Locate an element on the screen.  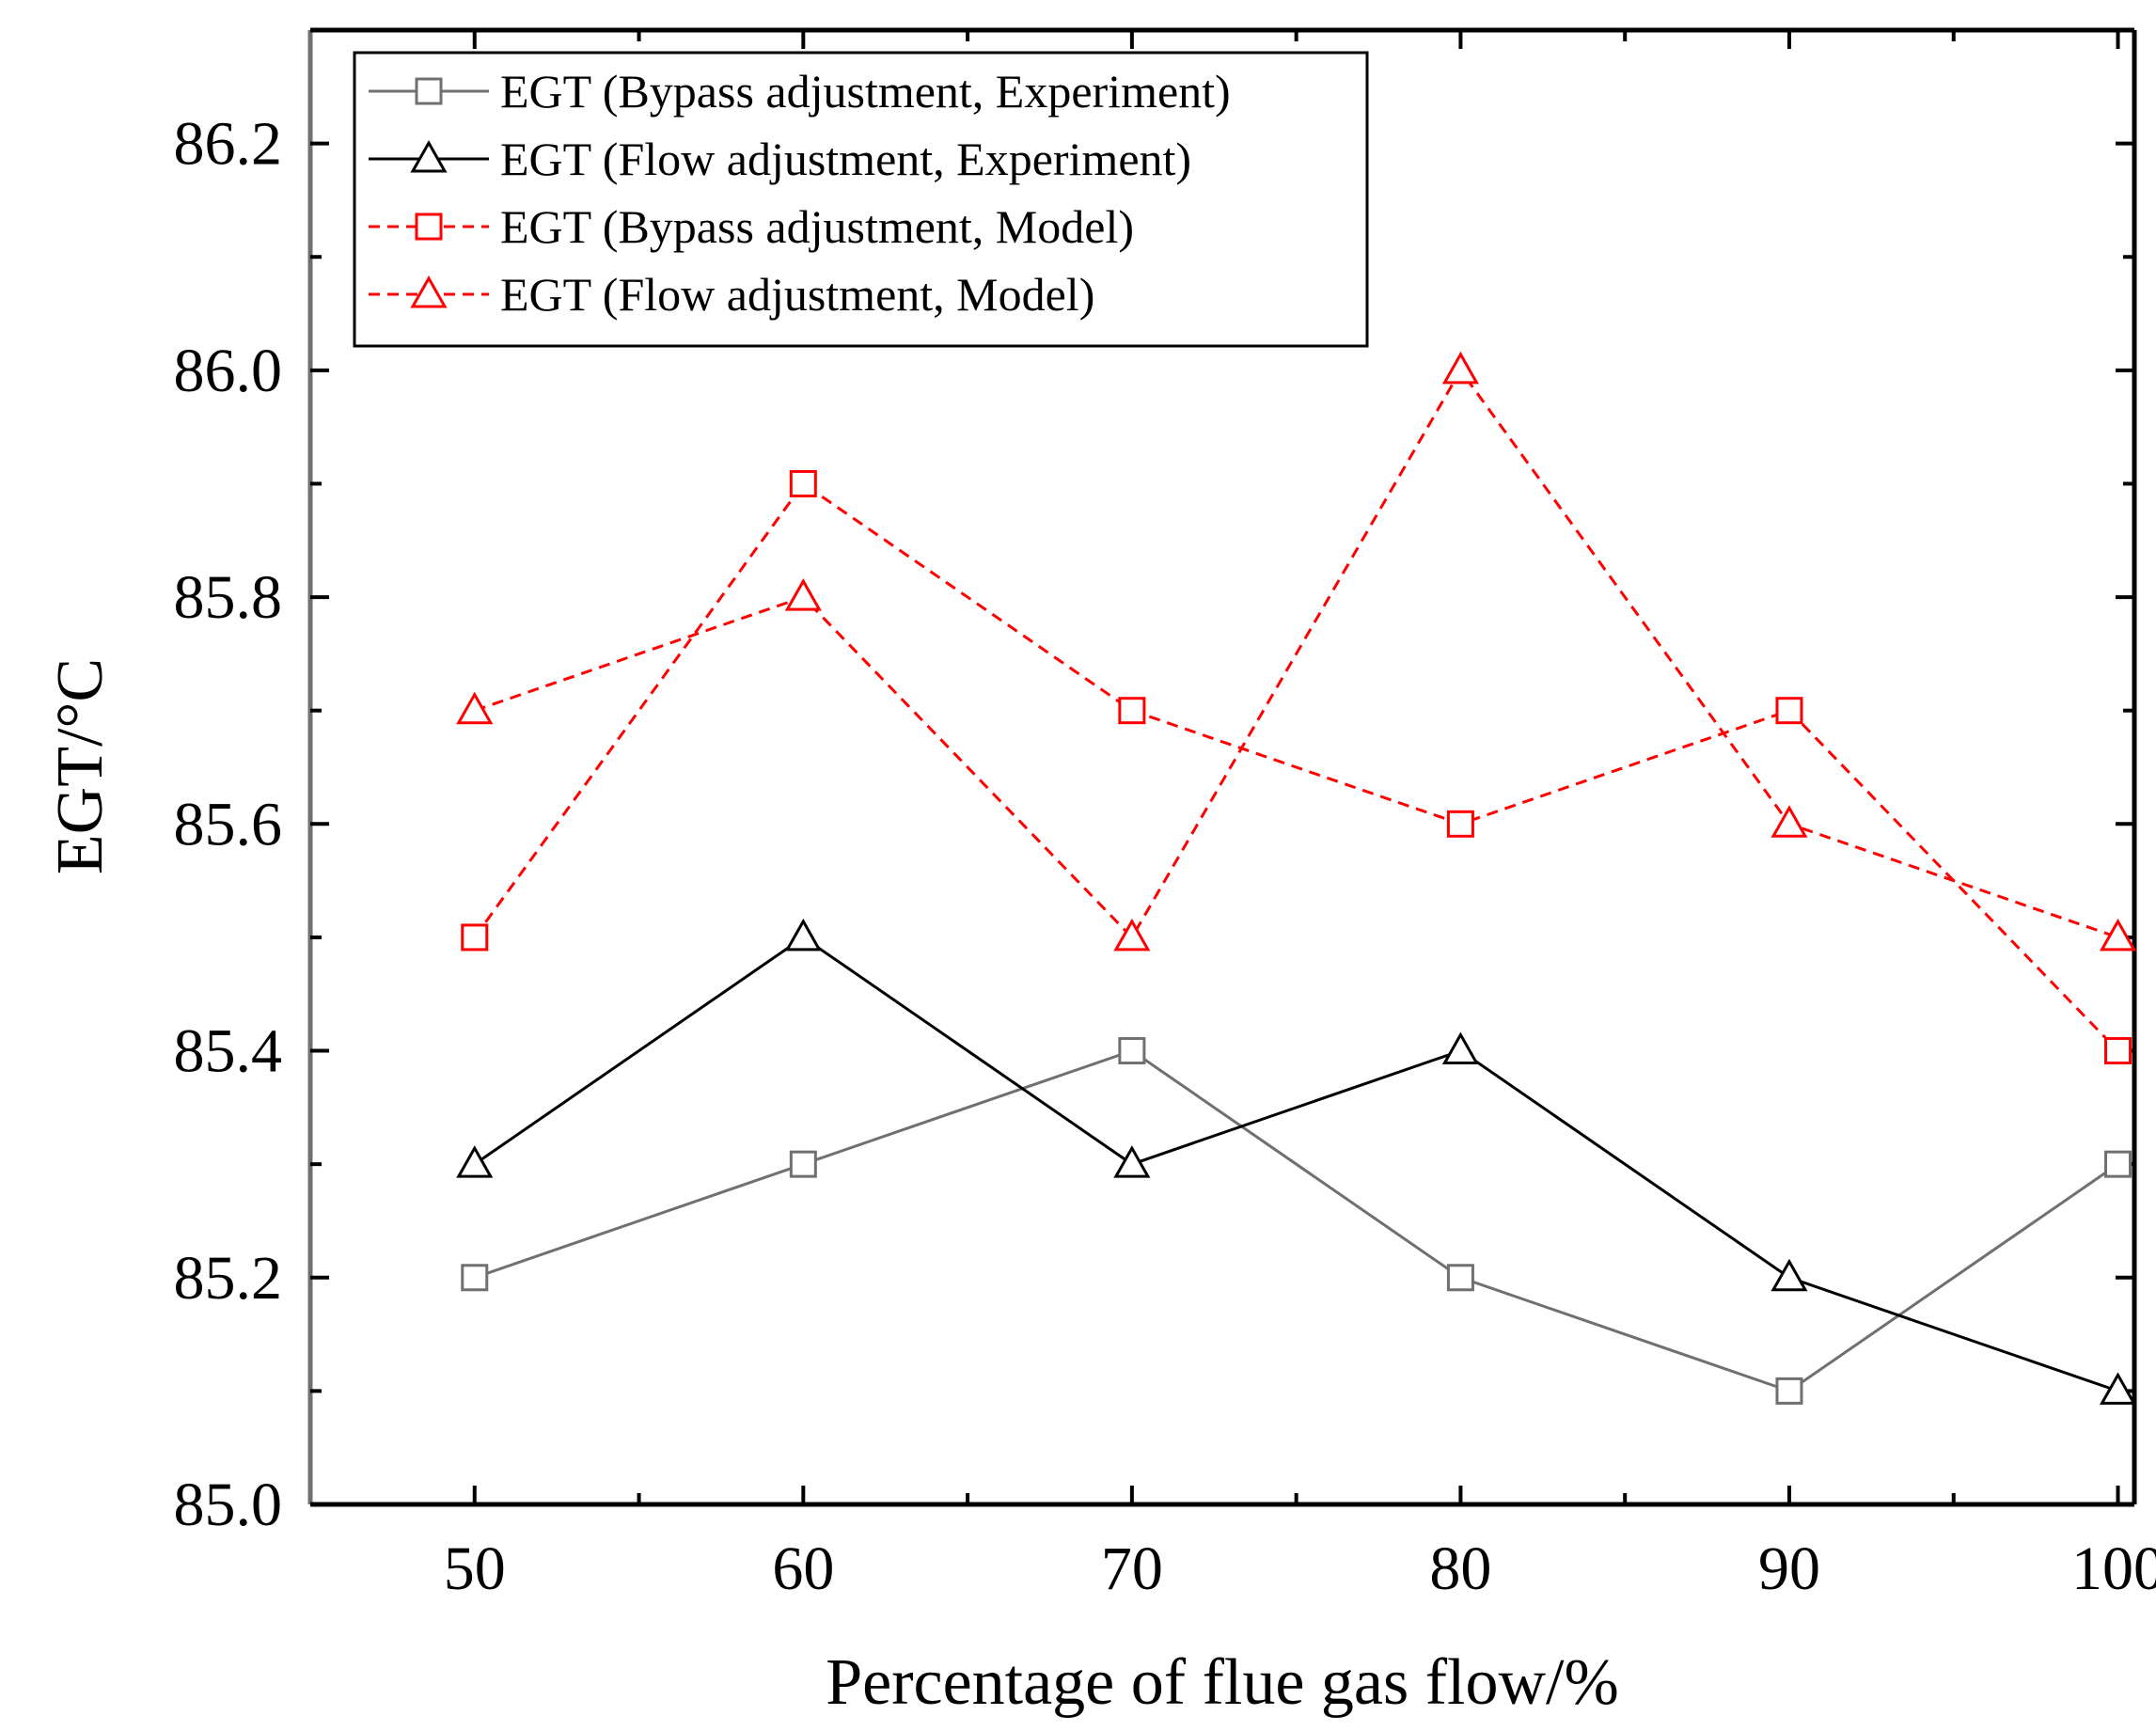
y-axis-title: EGT/°C is located at coordinates (80, 766).